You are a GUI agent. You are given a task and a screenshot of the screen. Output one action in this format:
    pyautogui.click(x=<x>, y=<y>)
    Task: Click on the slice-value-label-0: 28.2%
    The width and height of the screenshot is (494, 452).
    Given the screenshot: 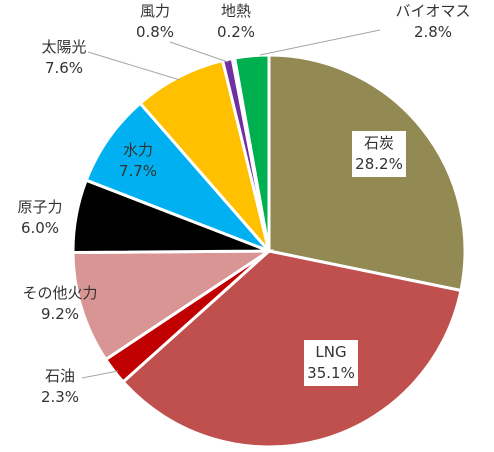 What is the action you would take?
    pyautogui.click(x=379, y=164)
    